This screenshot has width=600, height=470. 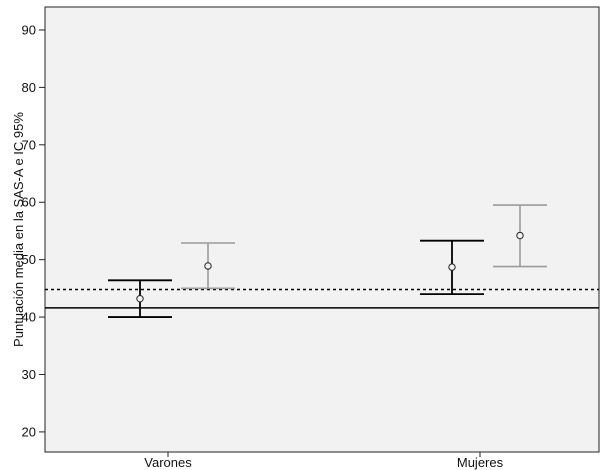 What do you see at coordinates (18, 229) in the screenshot?
I see `y-axis-label: Puntuación media en la SAS-A e IC 95%` at bounding box center [18, 229].